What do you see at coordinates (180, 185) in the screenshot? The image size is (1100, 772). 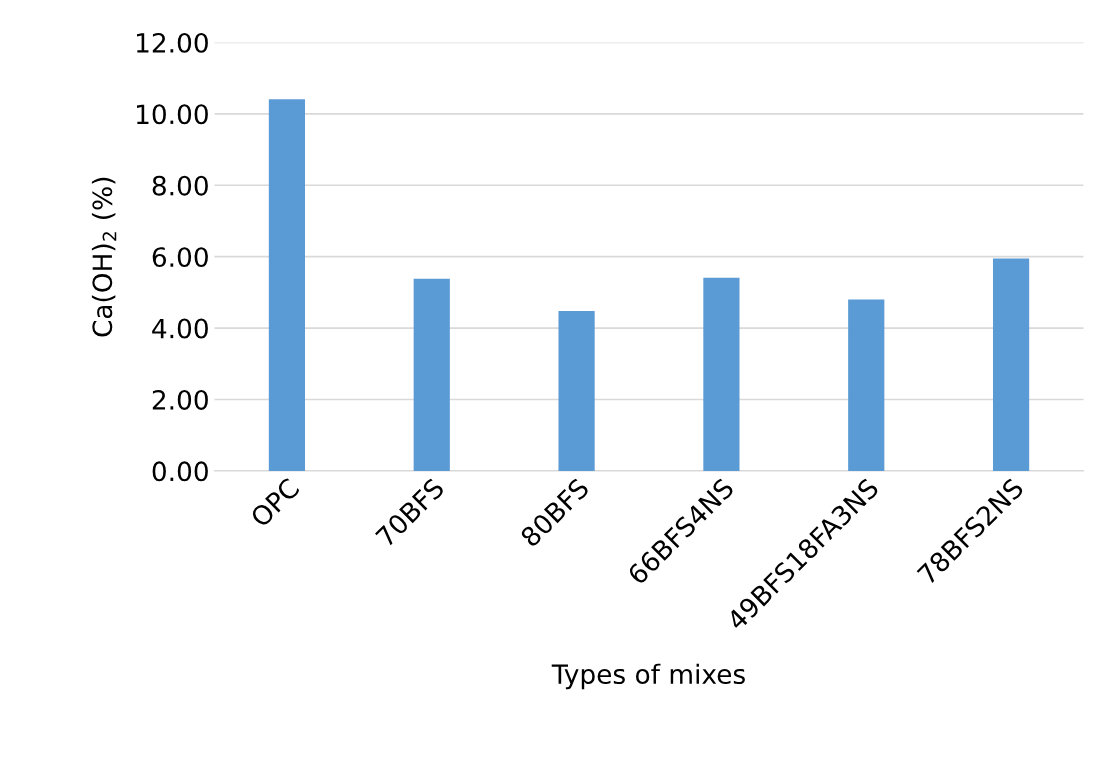 I see `y-tick-label: 8.00` at bounding box center [180, 185].